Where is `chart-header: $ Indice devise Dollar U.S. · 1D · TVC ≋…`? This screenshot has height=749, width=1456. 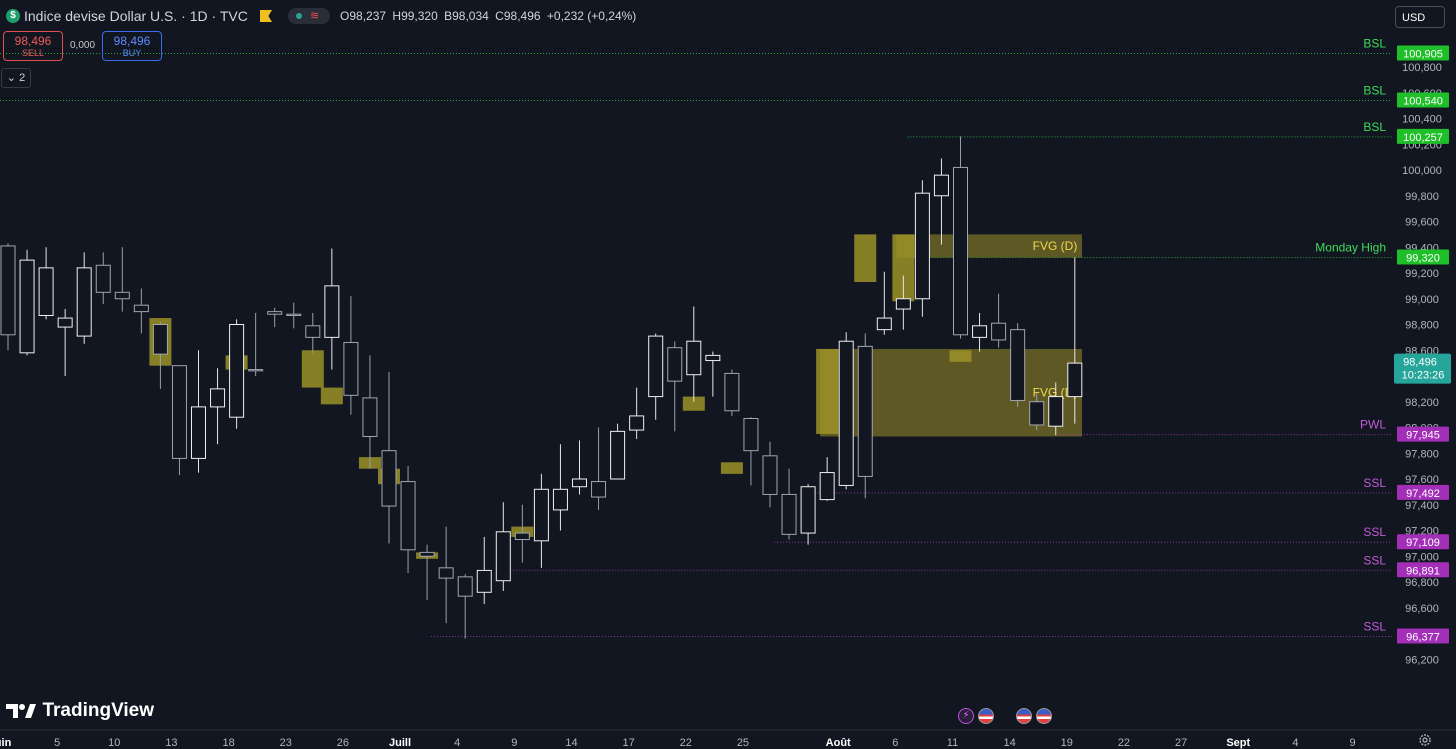 chart-header: $ Indice devise Dollar U.S. · 1D · TVC ≋… is located at coordinates (695, 16).